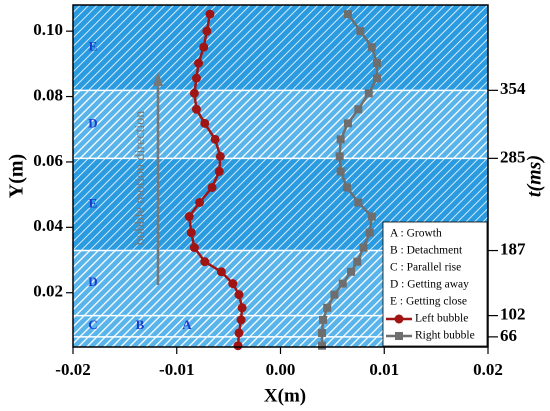 The image size is (550, 411). I want to click on legend-box, so click(435, 284).